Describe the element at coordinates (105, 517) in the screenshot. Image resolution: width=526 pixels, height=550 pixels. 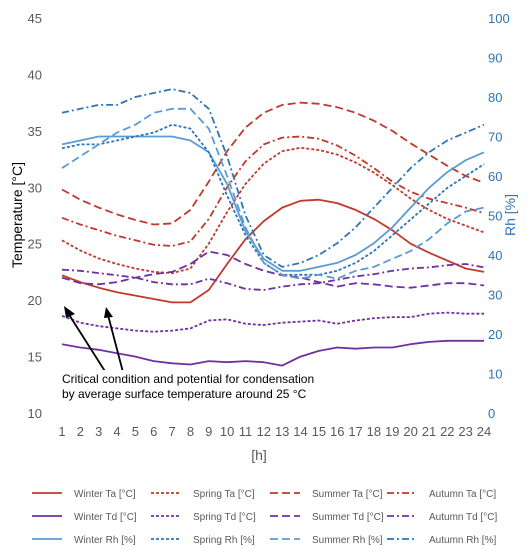
I see `legend-label: Winter Td [°C]` at that location.